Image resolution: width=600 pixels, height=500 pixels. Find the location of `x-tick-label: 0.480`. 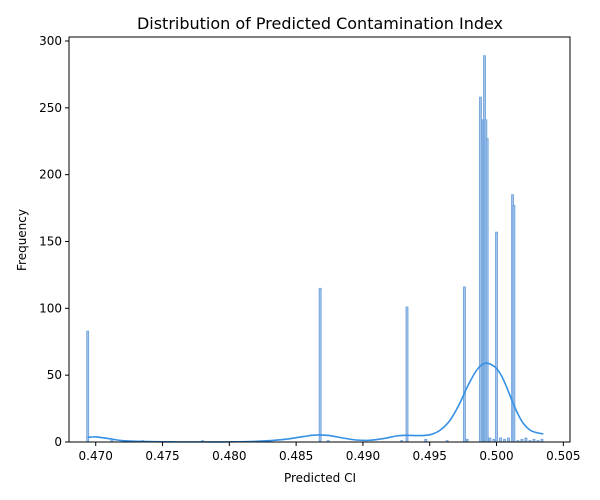

x-tick-label: 0.480 is located at coordinates (229, 456).